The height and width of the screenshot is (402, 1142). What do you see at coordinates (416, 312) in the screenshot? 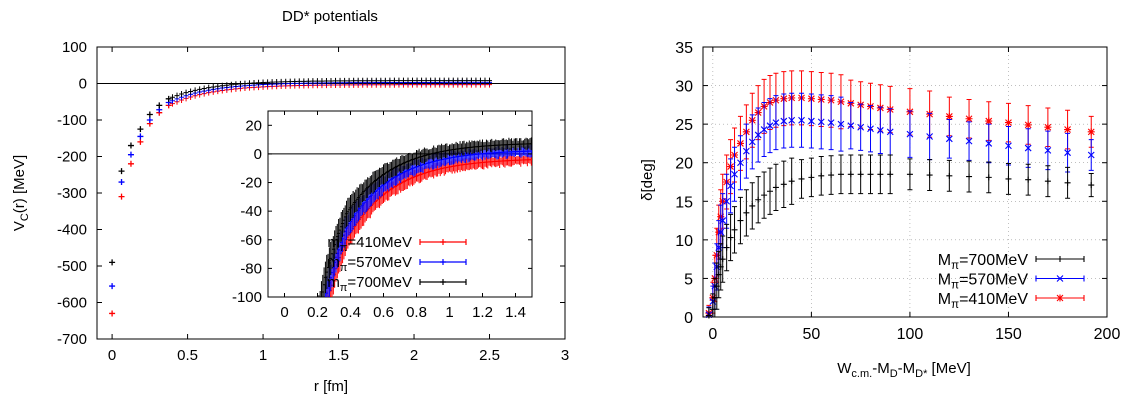
I see `x-tick-label: 0.8` at bounding box center [416, 312].